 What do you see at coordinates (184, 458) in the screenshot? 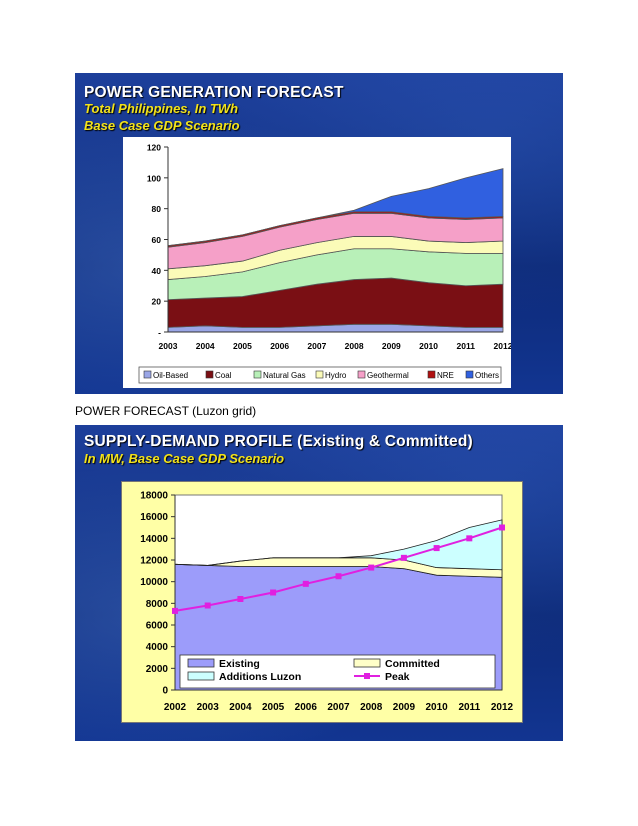
I see `slide-subtitle: In MW, Base Case GDP Scenario` at bounding box center [184, 458].